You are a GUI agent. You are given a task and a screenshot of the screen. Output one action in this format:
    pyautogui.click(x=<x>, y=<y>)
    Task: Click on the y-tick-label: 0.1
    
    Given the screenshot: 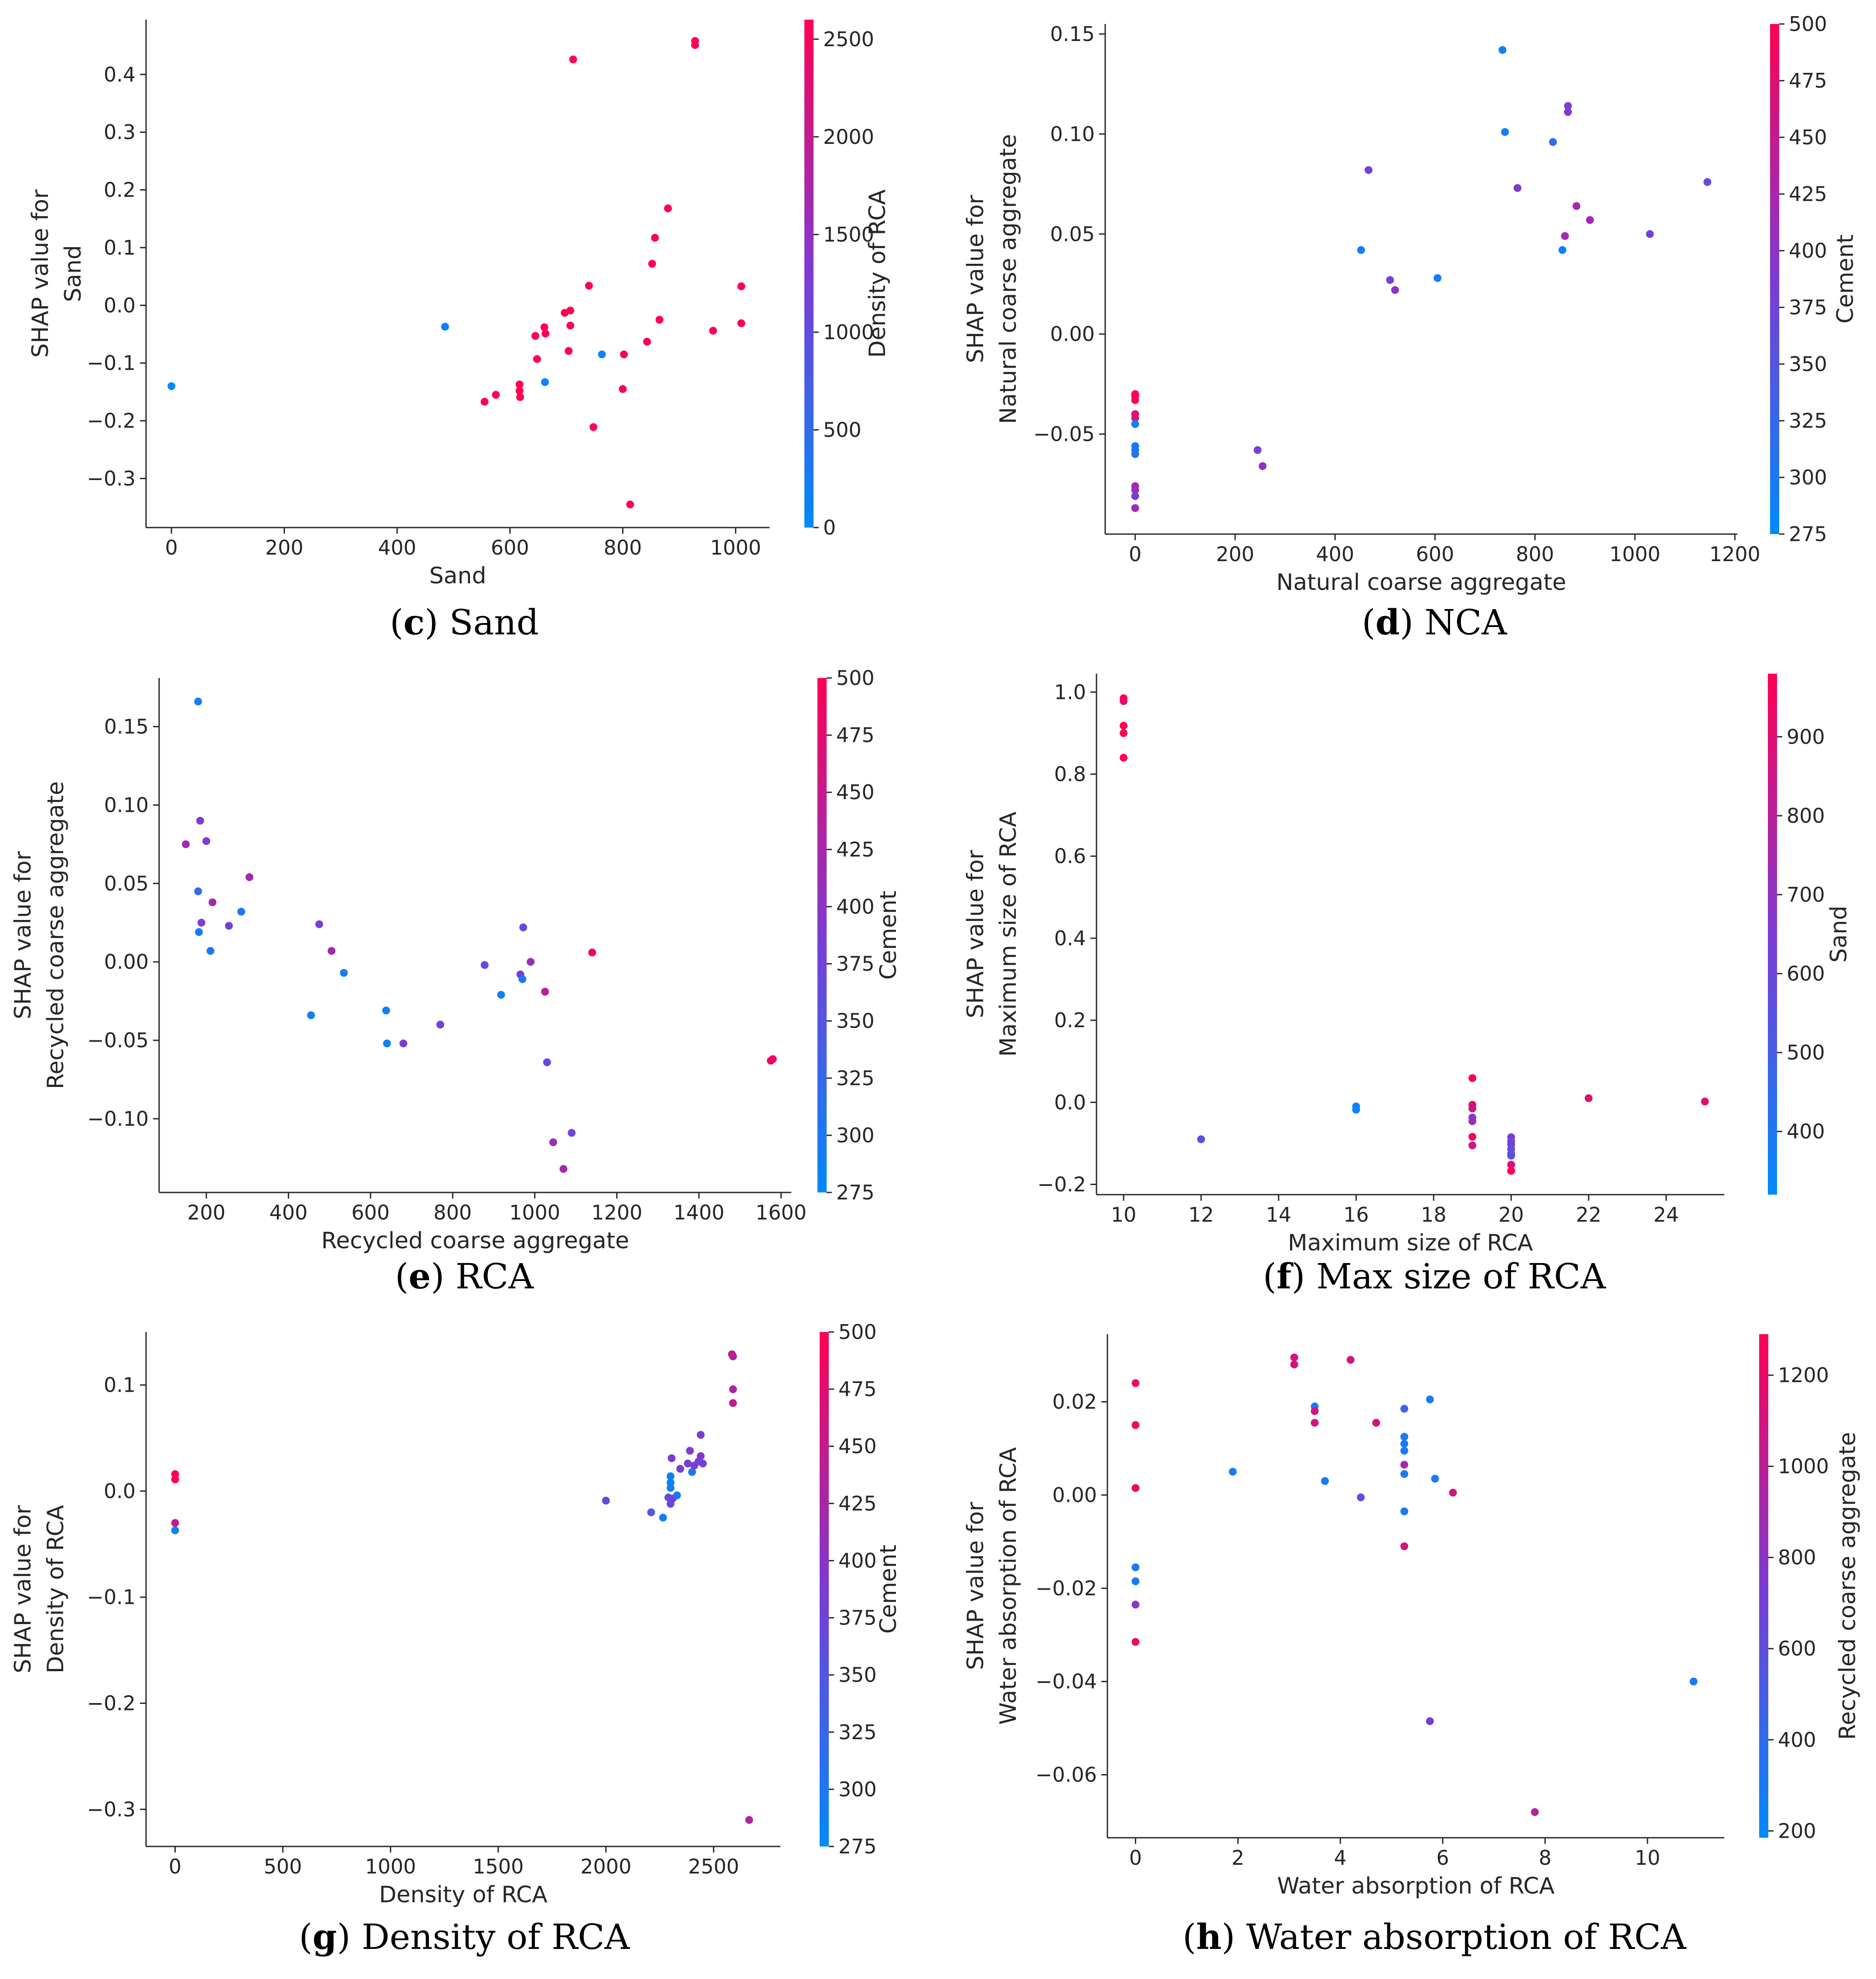 What is the action you would take?
    pyautogui.click(x=120, y=1385)
    